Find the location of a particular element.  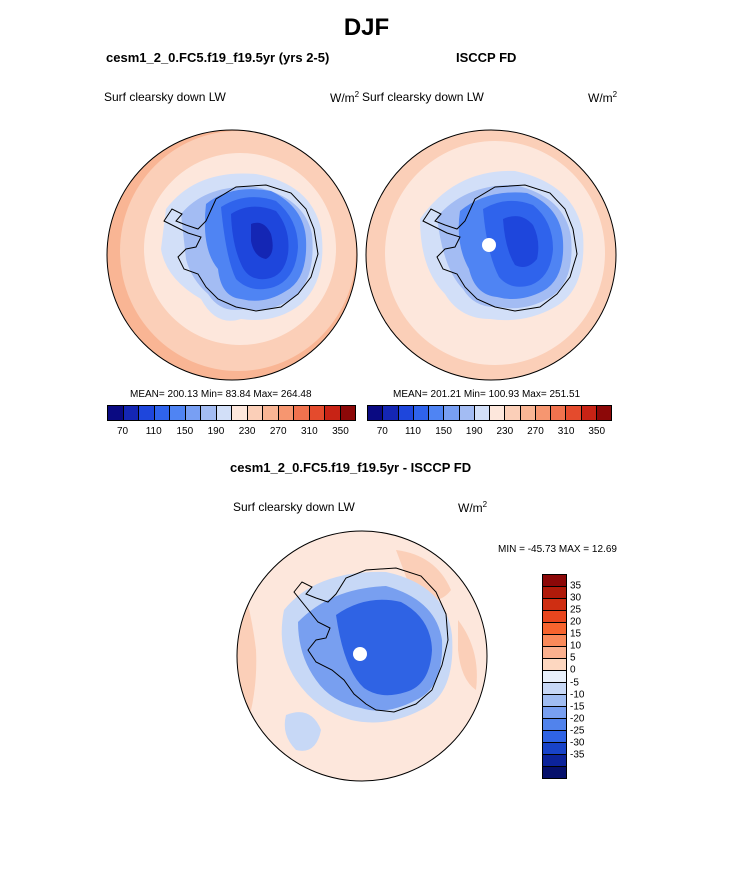

panel3-unit: W/m2 is located at coordinates (473, 507).